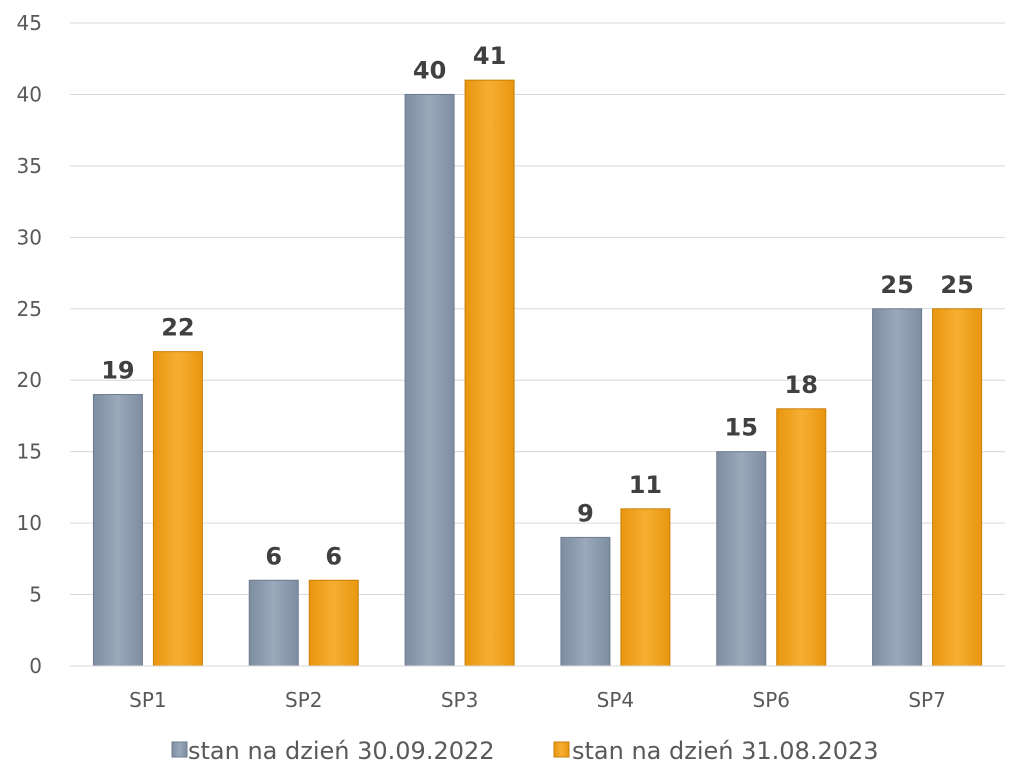 The width and height of the screenshot is (1015, 767). Describe the element at coordinates (29, 237) in the screenshot. I see `y-tick-label: 30` at that location.